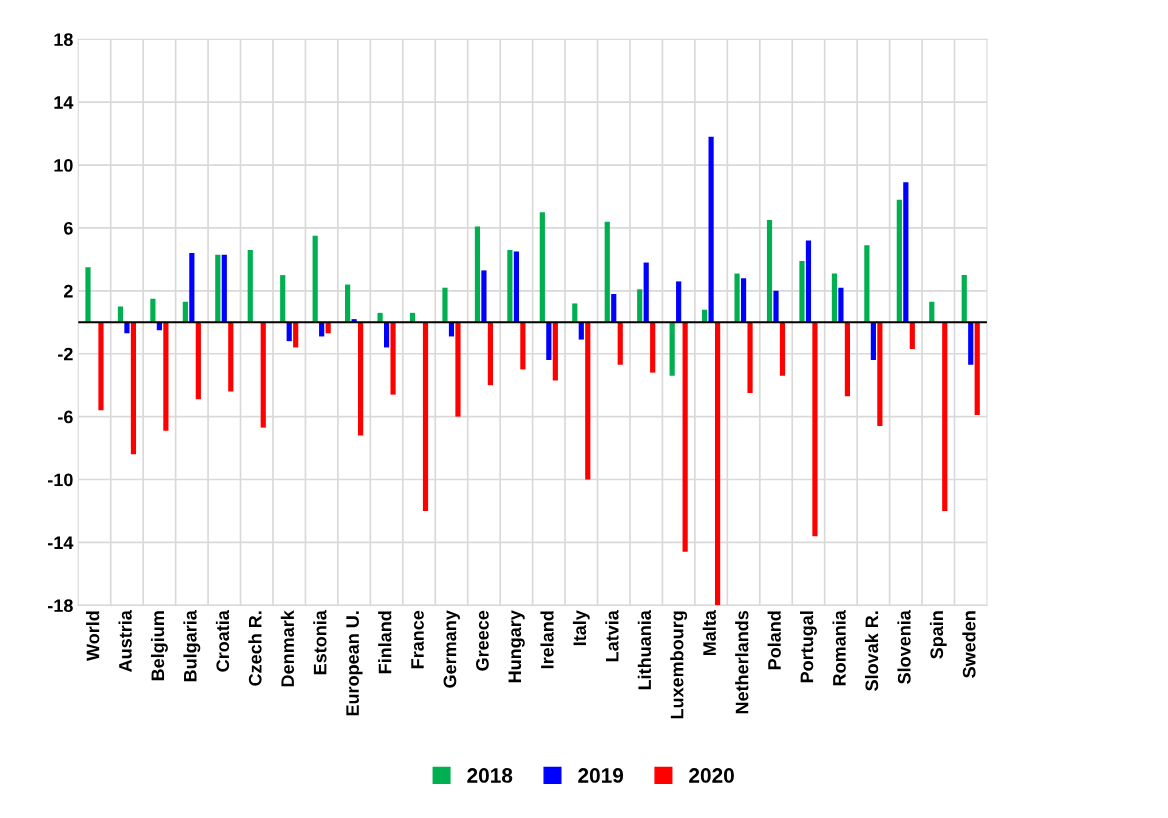  I want to click on y-tick-label: 2, so click(68, 291).